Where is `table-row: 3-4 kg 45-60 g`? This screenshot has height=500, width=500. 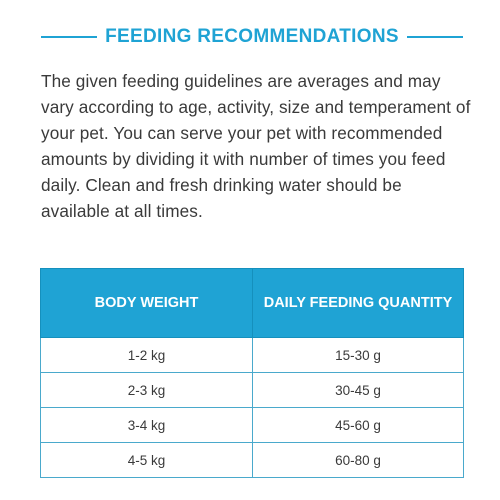 table-row: 3-4 kg 45-60 g is located at coordinates (252, 425).